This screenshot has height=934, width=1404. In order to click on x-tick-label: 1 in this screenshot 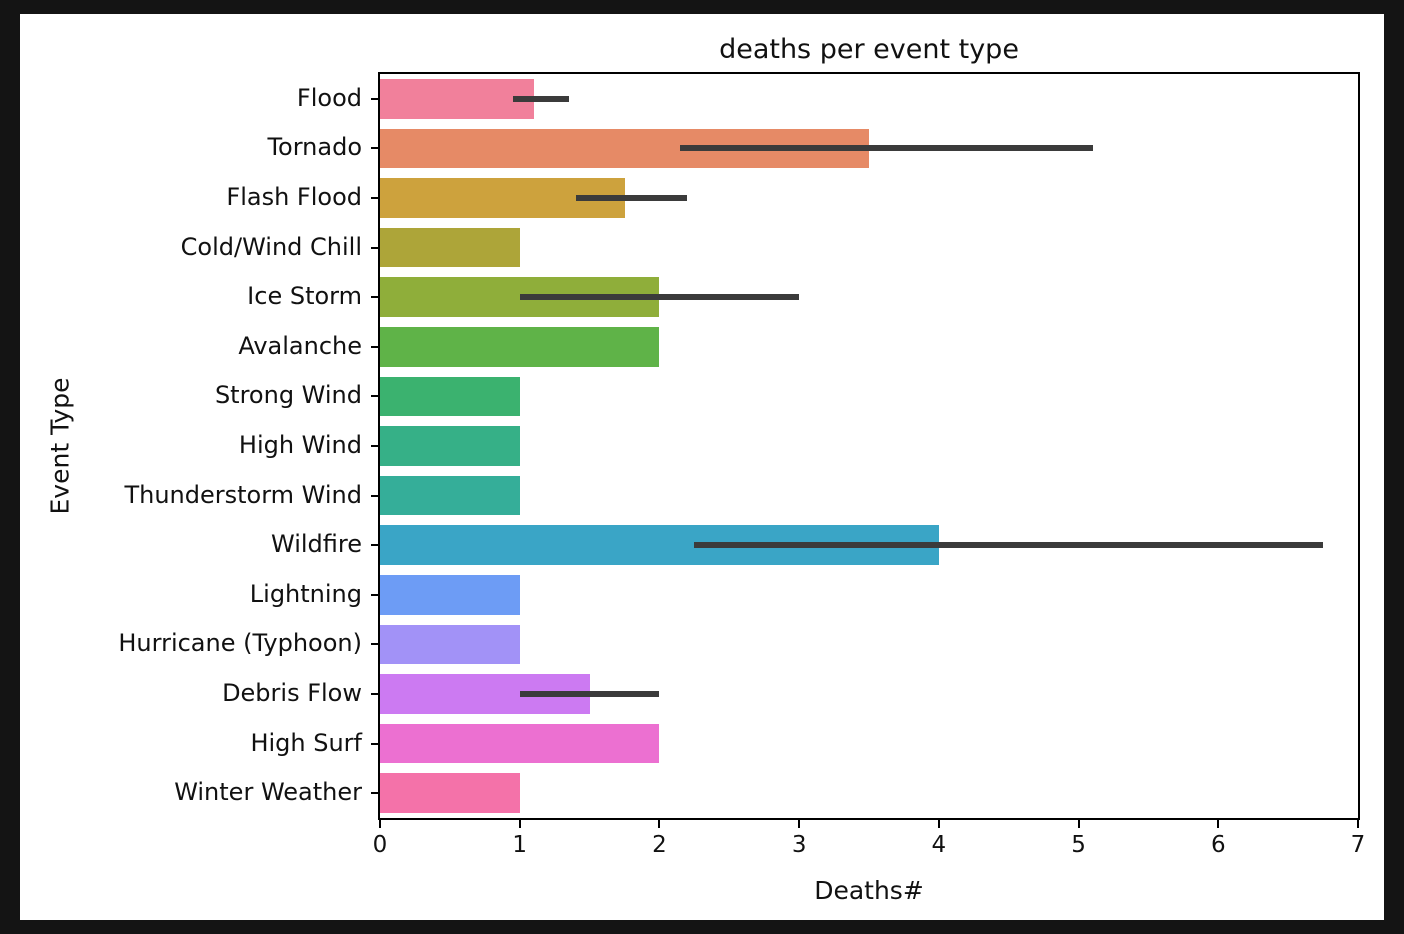, I will do `click(520, 845)`.